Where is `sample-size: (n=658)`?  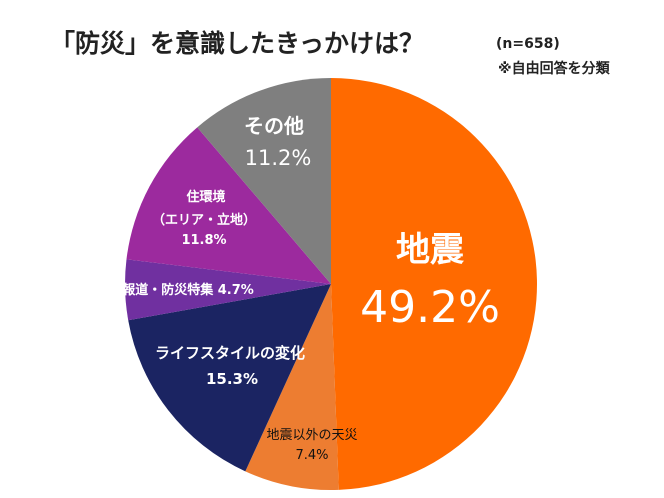 sample-size: (n=658) is located at coordinates (528, 44).